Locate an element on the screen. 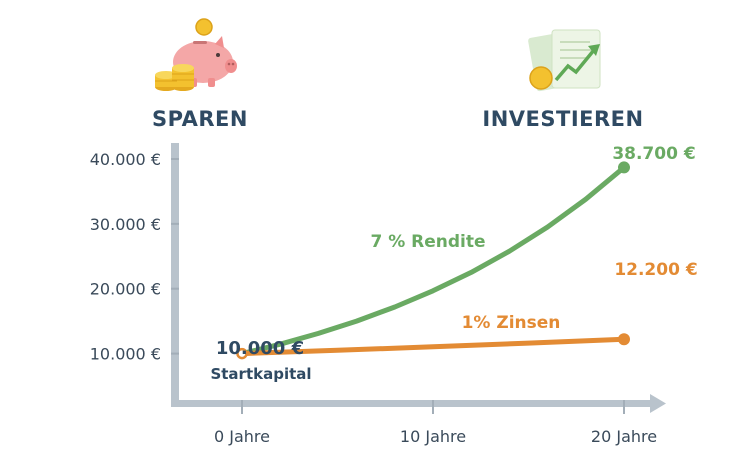 The width and height of the screenshot is (750, 470). series-label-zinsen: 1% Zinsen is located at coordinates (511, 323).